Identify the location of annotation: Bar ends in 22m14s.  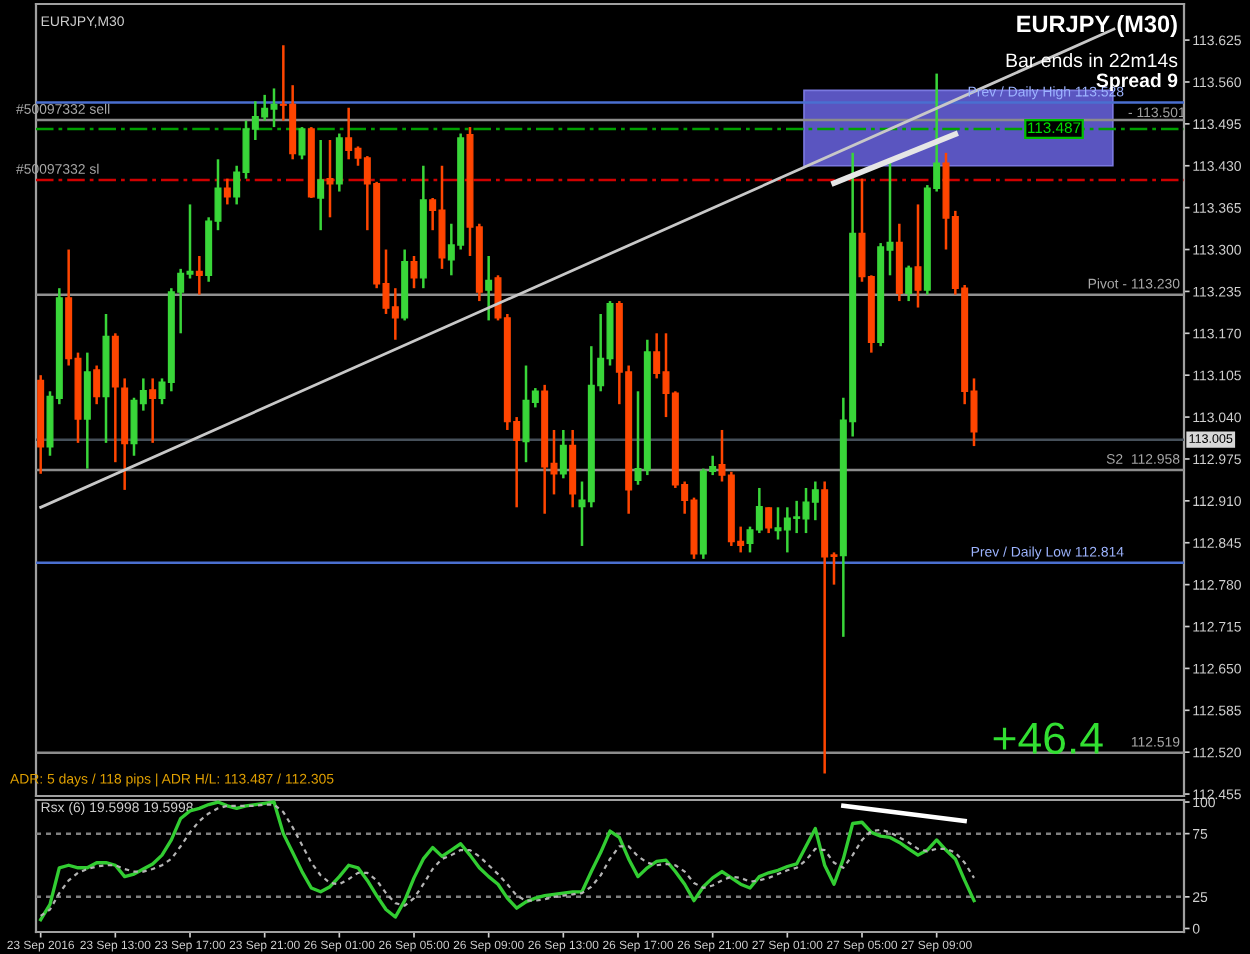
(1092, 60).